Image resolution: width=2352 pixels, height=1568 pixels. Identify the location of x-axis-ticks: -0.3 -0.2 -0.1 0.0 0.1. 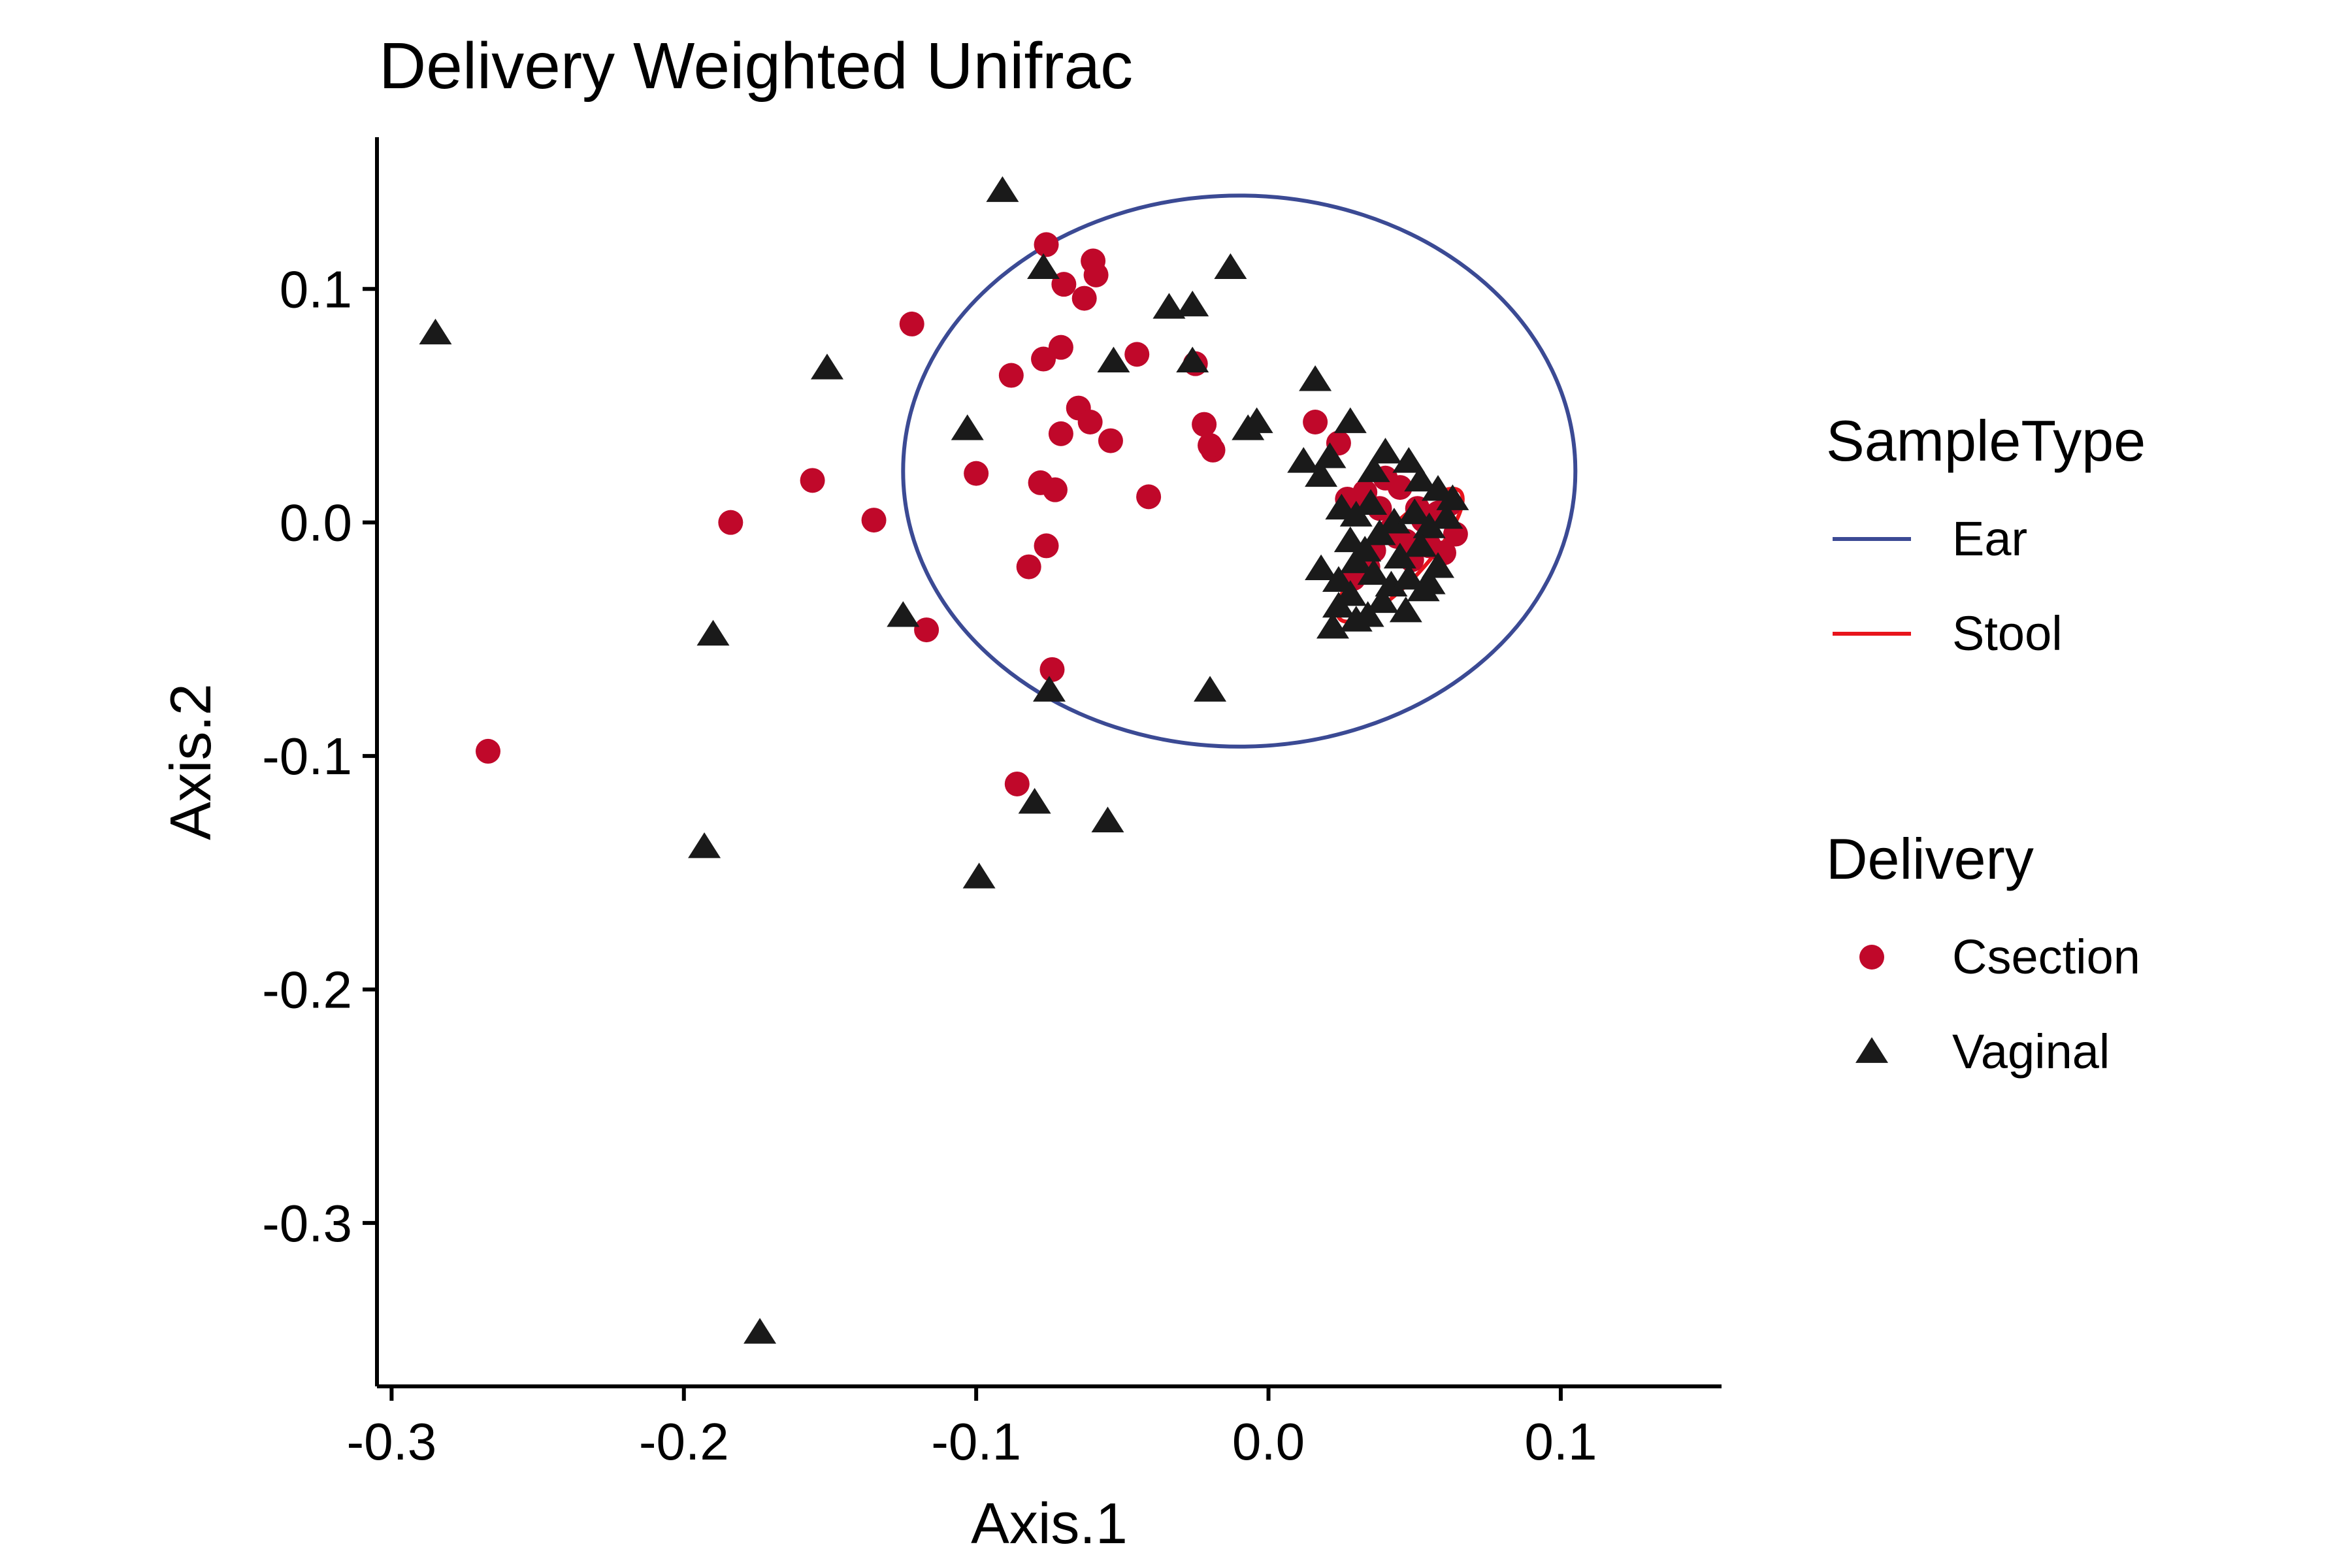
(971, 1428).